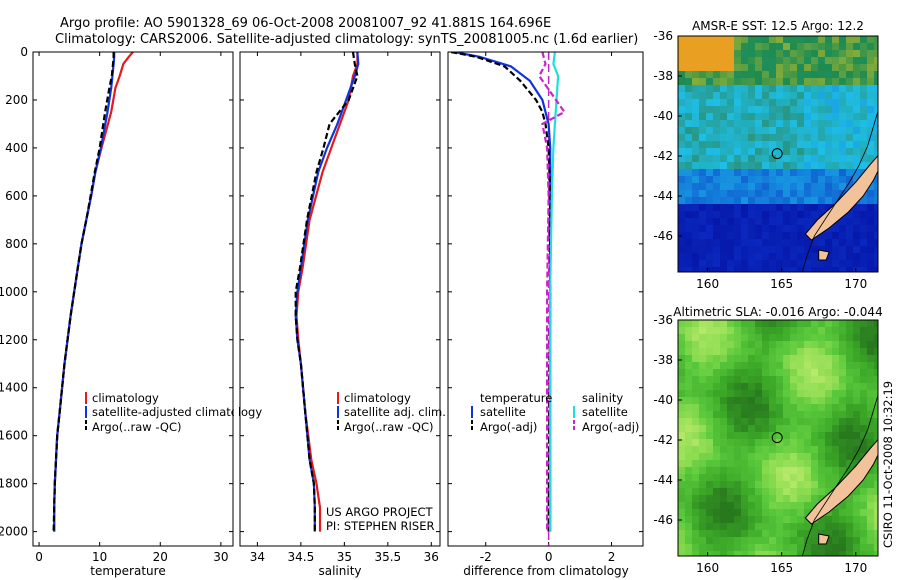  Describe the element at coordinates (663, 36) in the screenshot. I see `map-ytick-label: -36` at that location.